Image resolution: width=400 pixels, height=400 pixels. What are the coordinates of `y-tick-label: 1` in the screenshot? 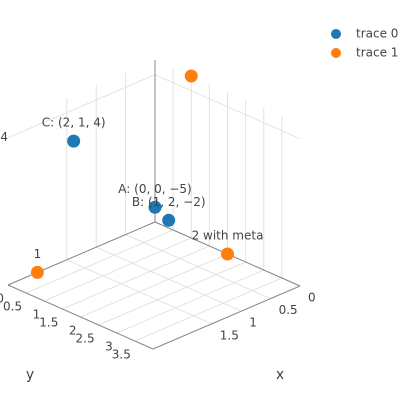 It's located at (37, 315).